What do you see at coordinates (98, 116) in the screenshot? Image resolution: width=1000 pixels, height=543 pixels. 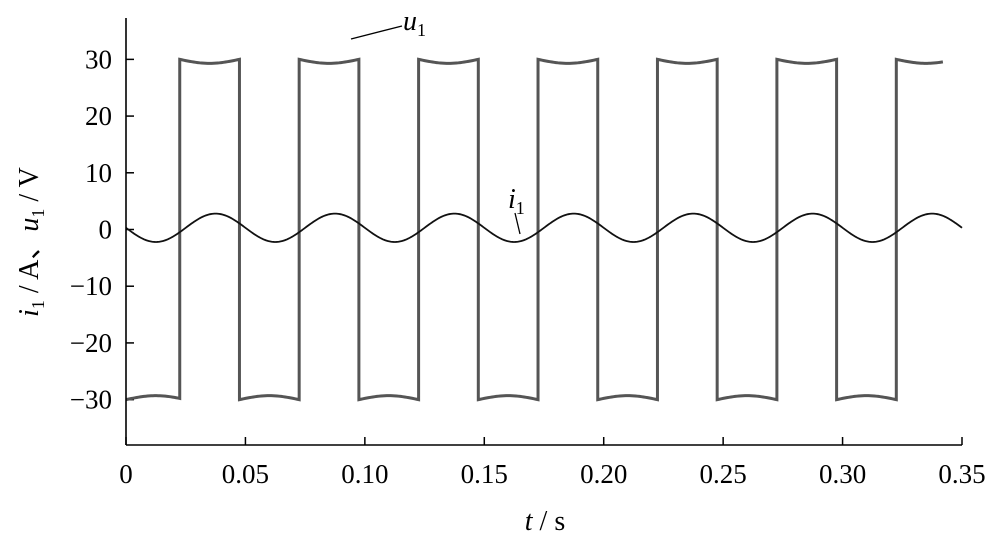 I see `y-tick-label: 20` at bounding box center [98, 116].